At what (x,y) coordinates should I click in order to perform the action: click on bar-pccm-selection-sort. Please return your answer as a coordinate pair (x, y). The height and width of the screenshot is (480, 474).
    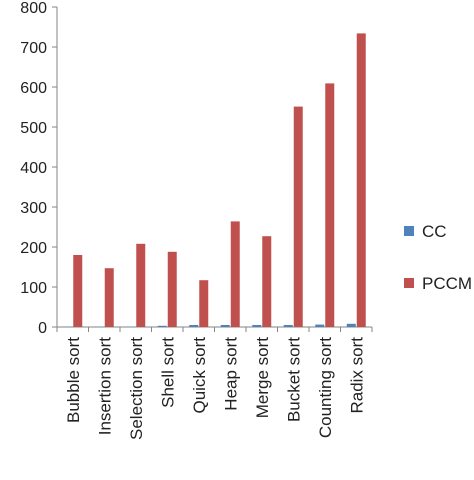
    Looking at the image, I should click on (140, 285).